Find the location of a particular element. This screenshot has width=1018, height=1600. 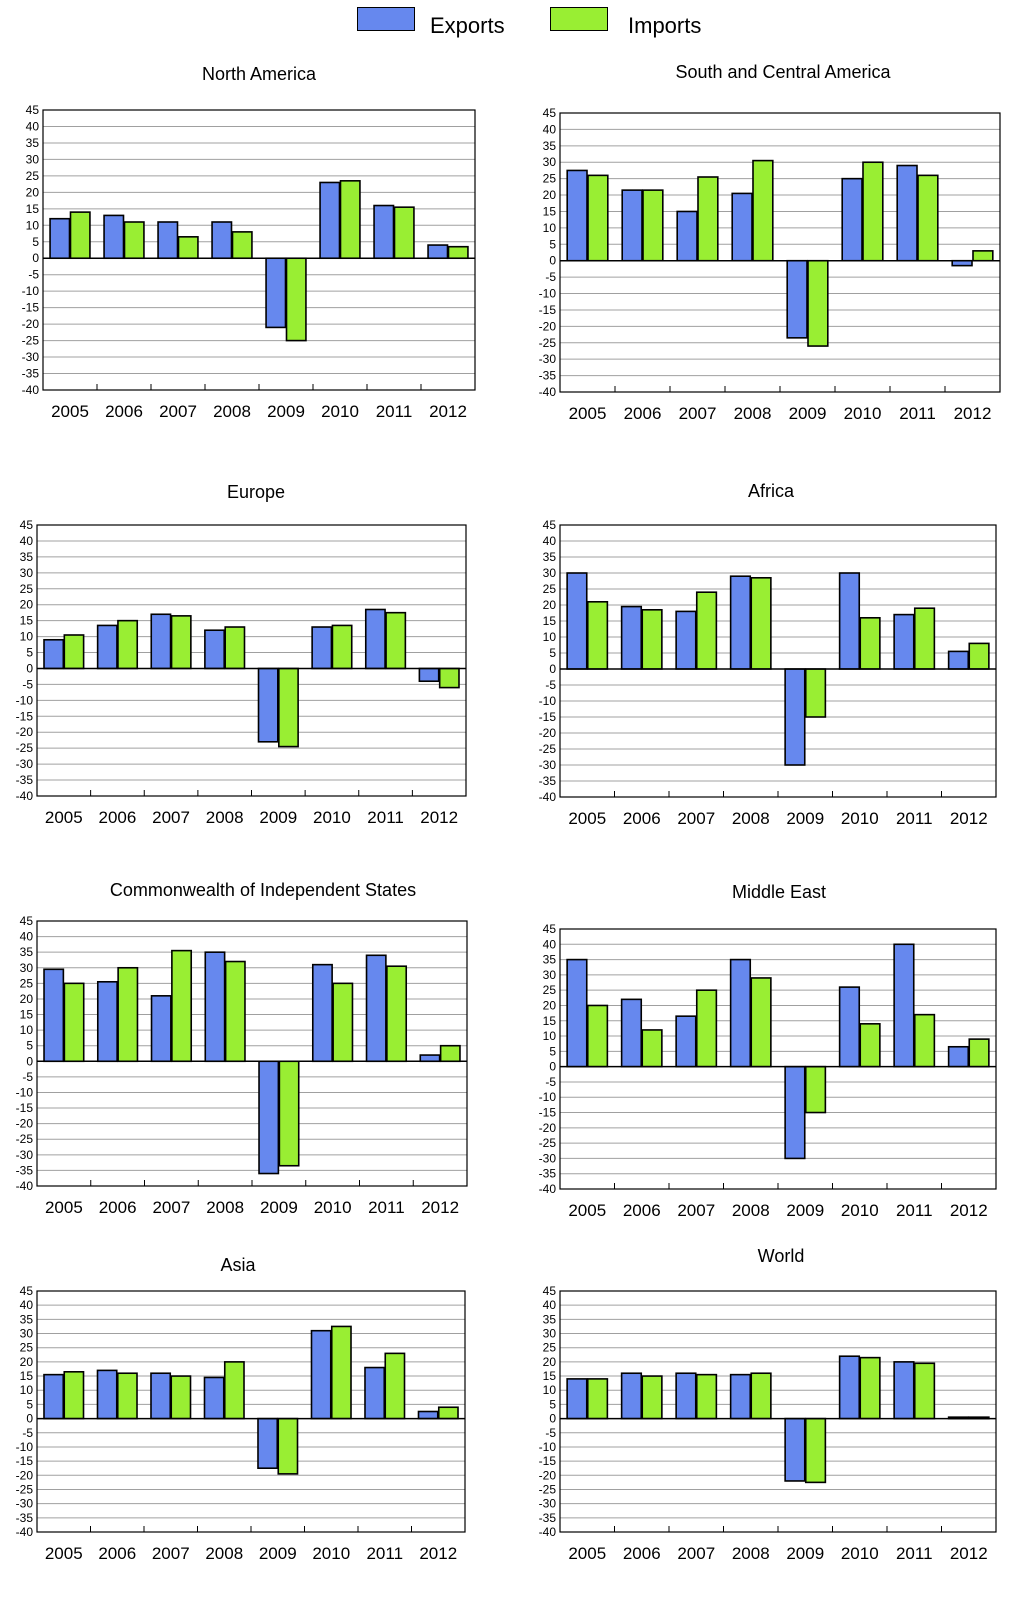

chart-title: World is located at coordinates (781, 1256).